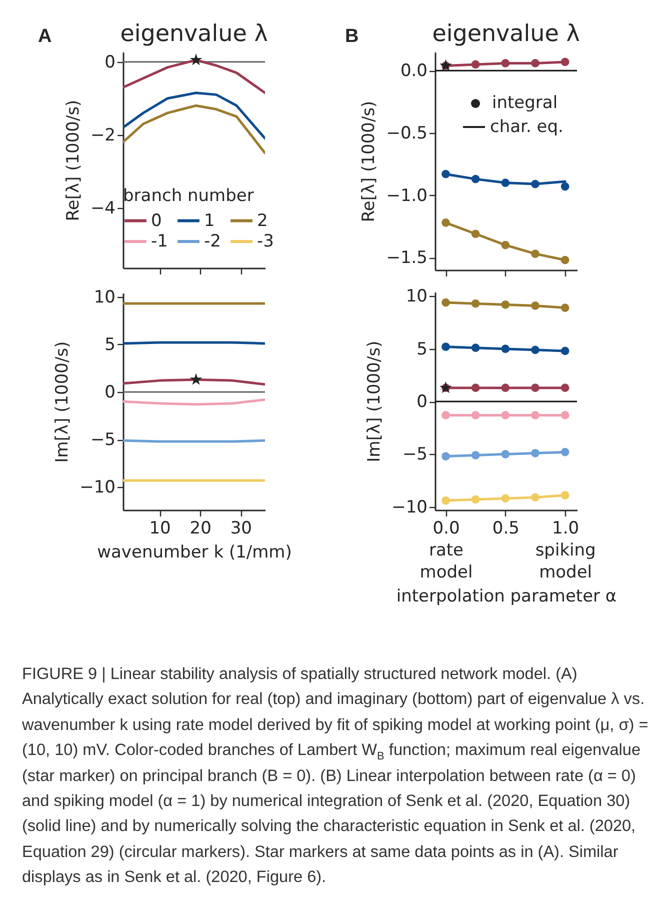  I want to click on legend-label: -1, so click(159, 242).